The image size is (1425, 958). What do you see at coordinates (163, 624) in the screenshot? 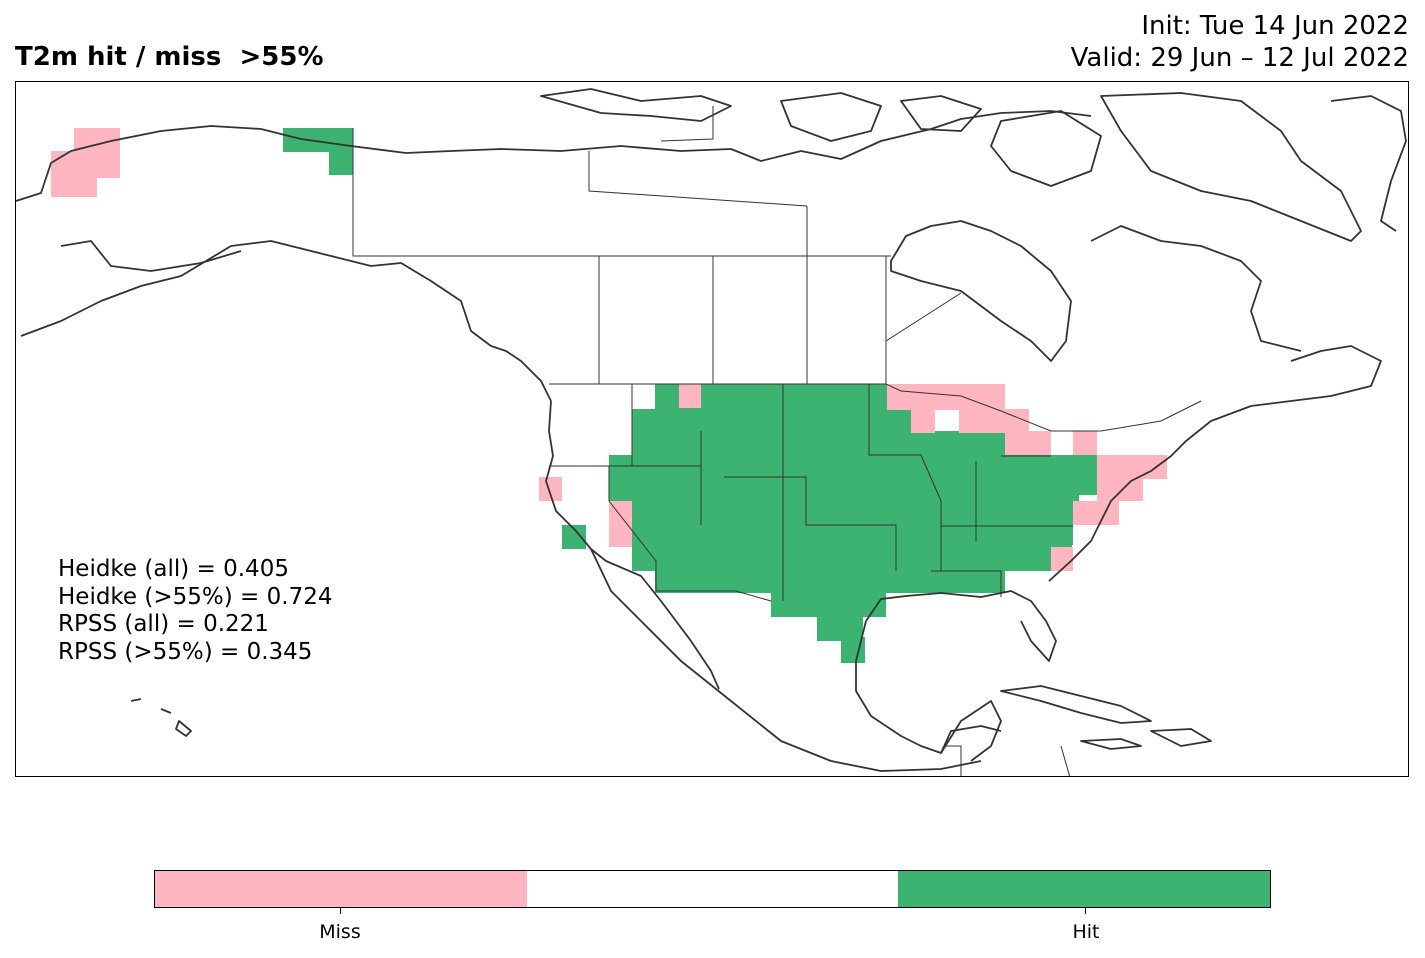
I see `rpss-all: RPSS (all) = 0.221` at bounding box center [163, 624].